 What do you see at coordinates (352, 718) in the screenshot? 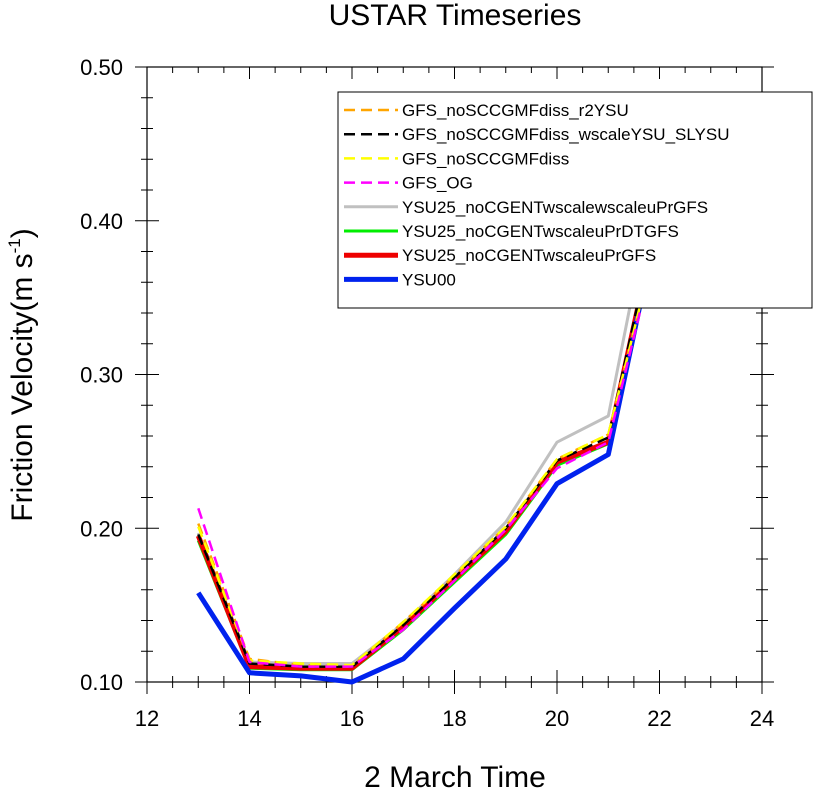
I see `x-tick-label: 16` at bounding box center [352, 718].